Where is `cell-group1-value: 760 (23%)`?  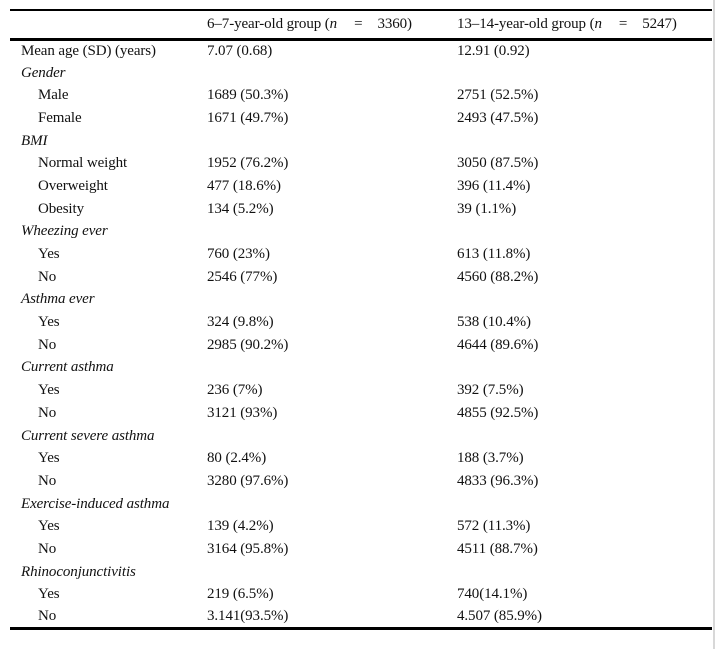
cell-group1-value: 760 (23%) is located at coordinates (238, 254).